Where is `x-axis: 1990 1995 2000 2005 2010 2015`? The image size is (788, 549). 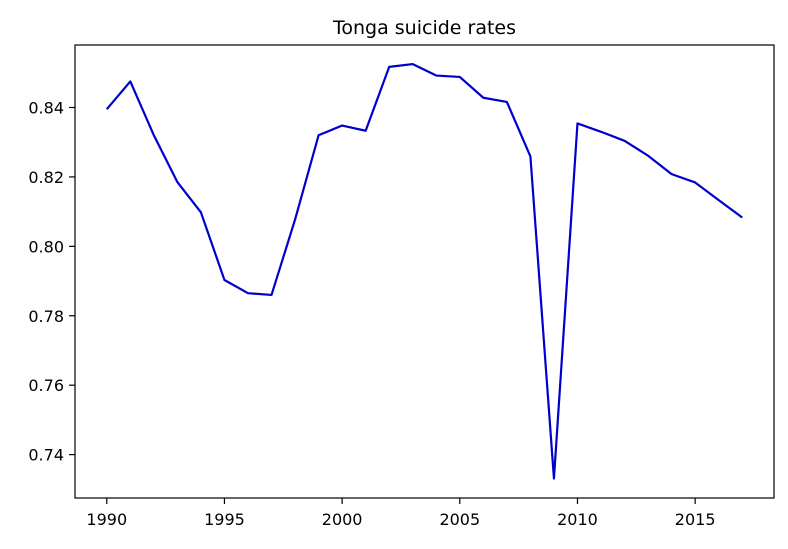
x-axis: 1990 1995 2000 2005 2010 2015 is located at coordinates (401, 513).